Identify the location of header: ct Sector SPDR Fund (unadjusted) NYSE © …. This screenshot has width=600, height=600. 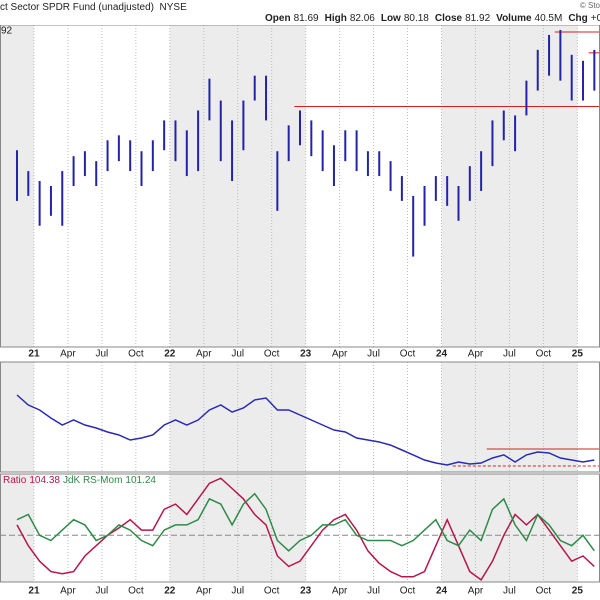
(300, 12).